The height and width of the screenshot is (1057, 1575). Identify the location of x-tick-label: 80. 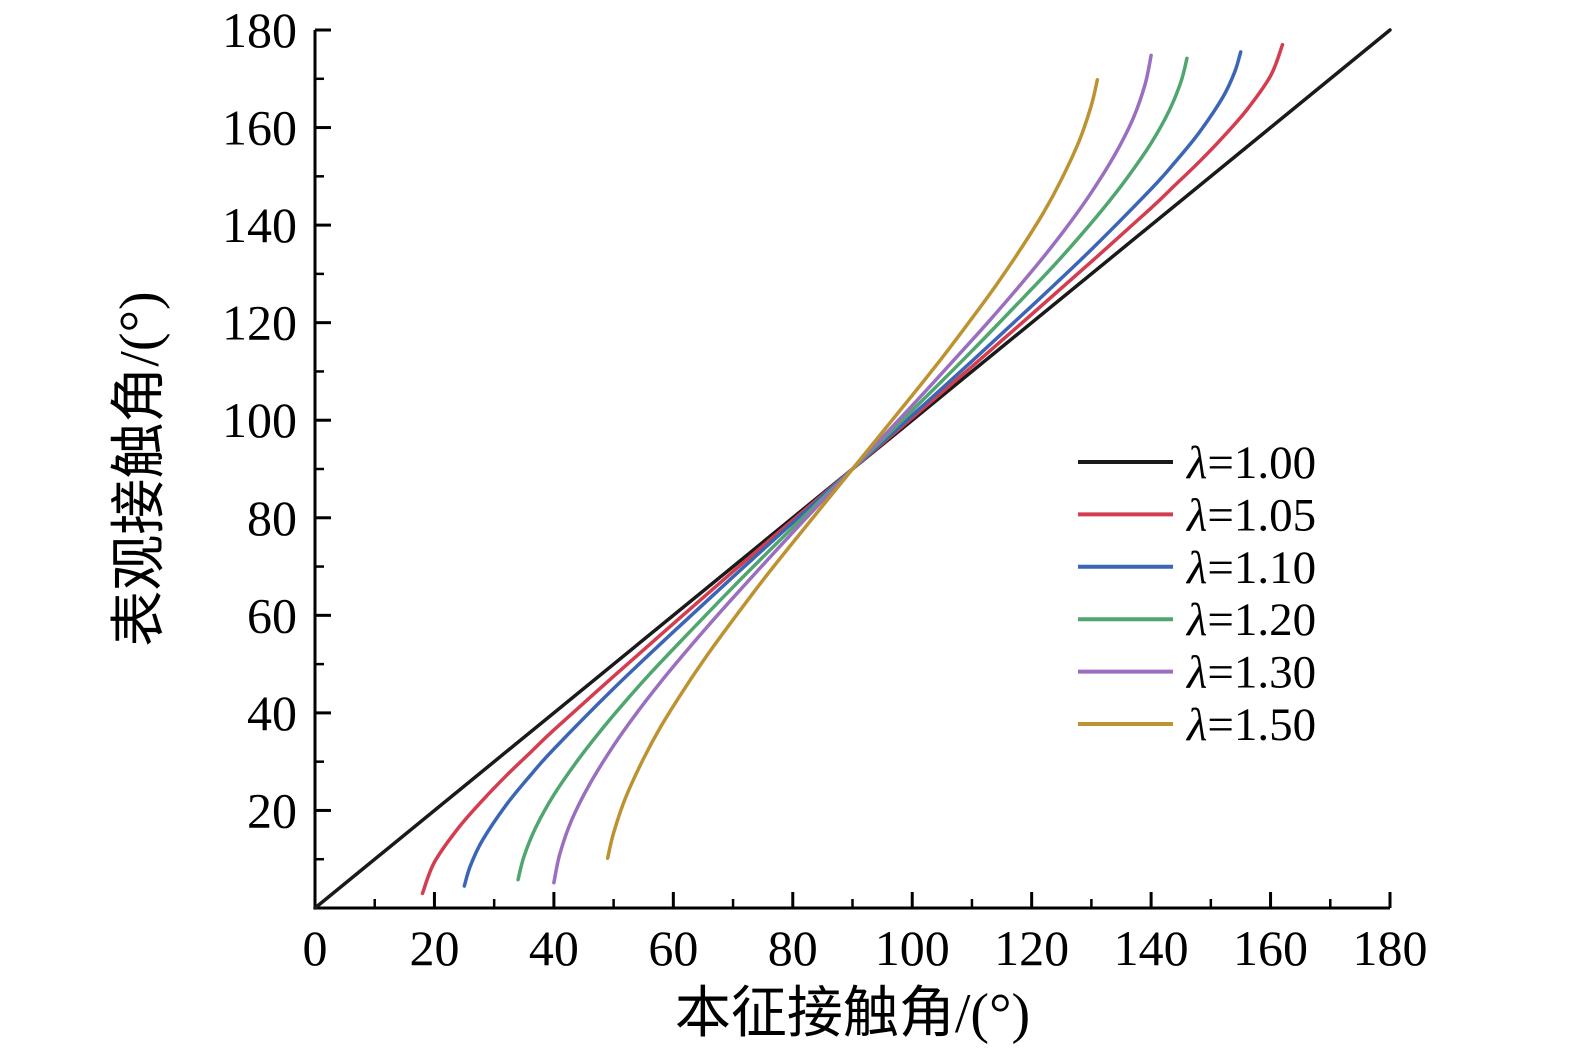
(793, 948).